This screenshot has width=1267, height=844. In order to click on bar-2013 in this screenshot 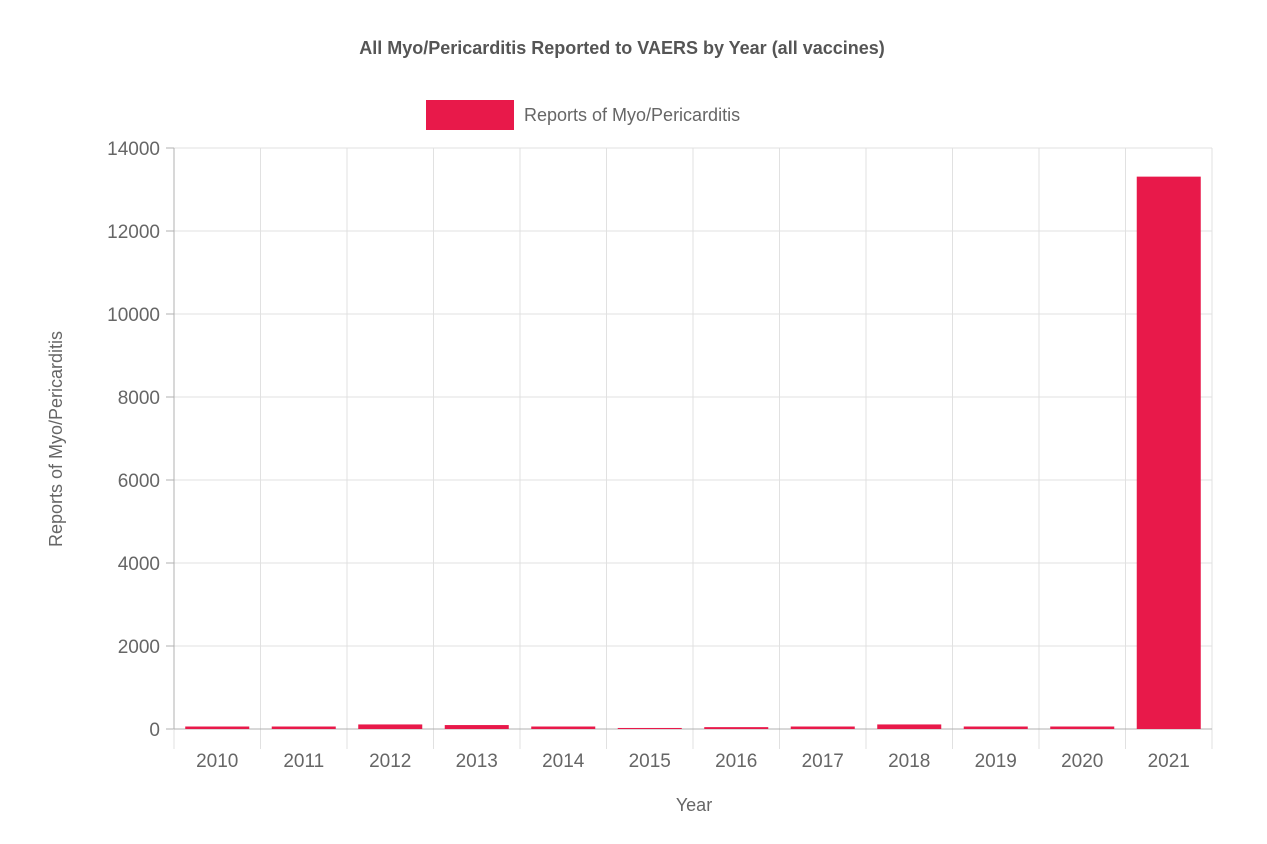, I will do `click(476, 727)`.